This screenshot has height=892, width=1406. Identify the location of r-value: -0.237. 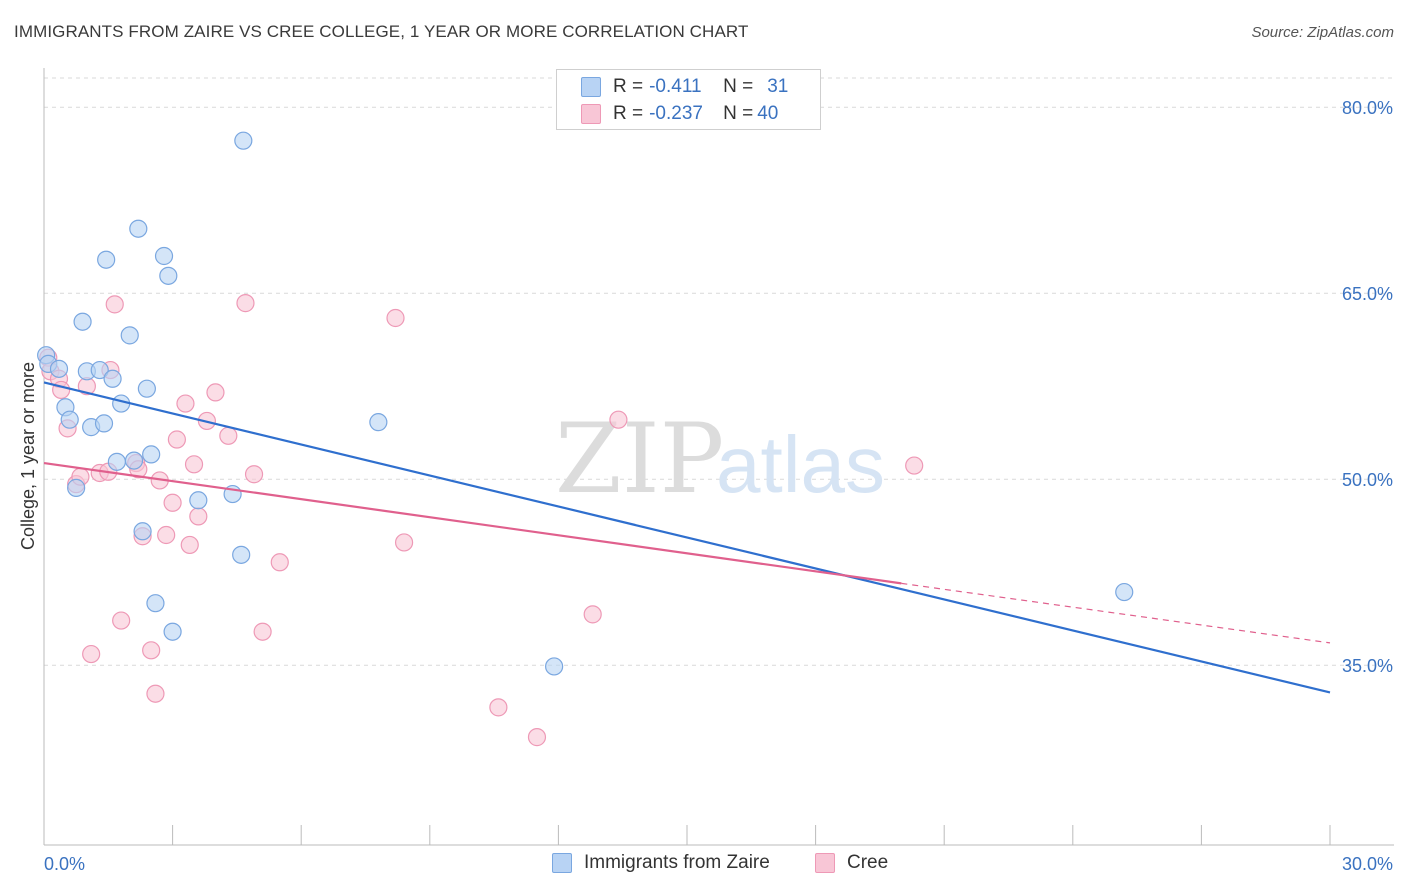
(676, 113).